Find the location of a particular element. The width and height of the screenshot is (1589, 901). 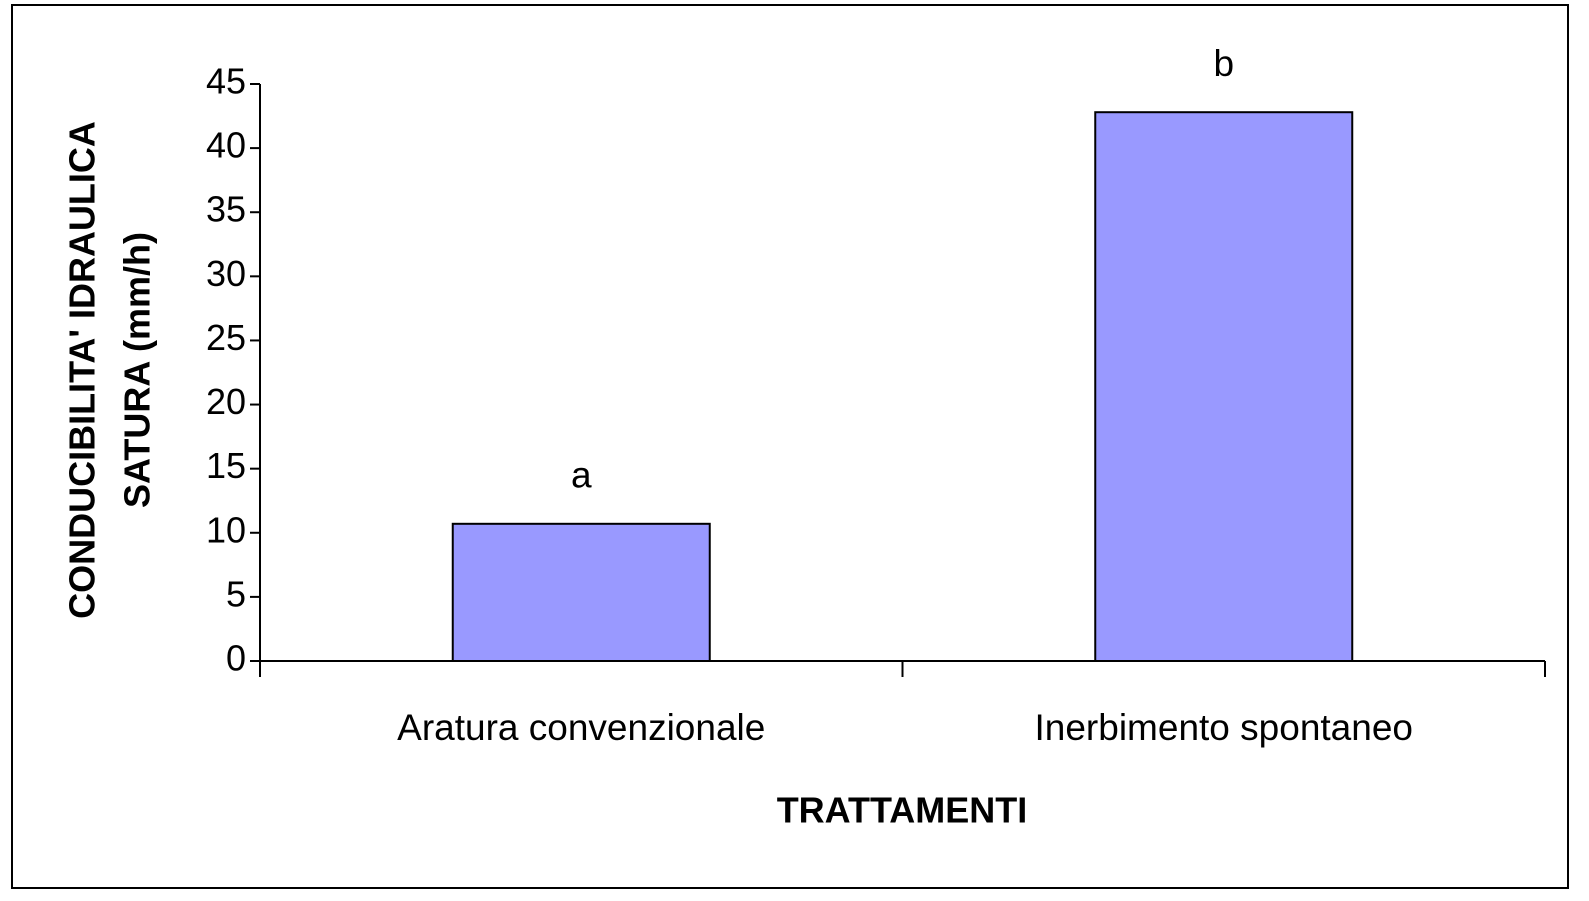

annotation: b is located at coordinates (1223, 63).